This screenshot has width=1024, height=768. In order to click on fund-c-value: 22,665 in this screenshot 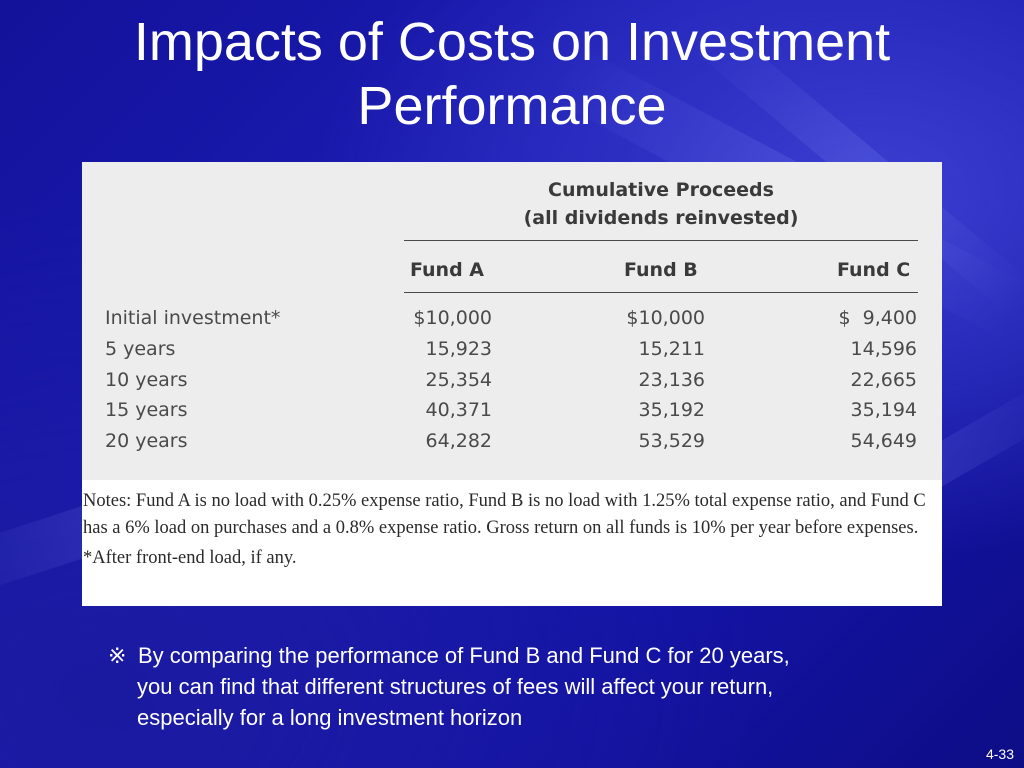, I will do `click(883, 380)`.